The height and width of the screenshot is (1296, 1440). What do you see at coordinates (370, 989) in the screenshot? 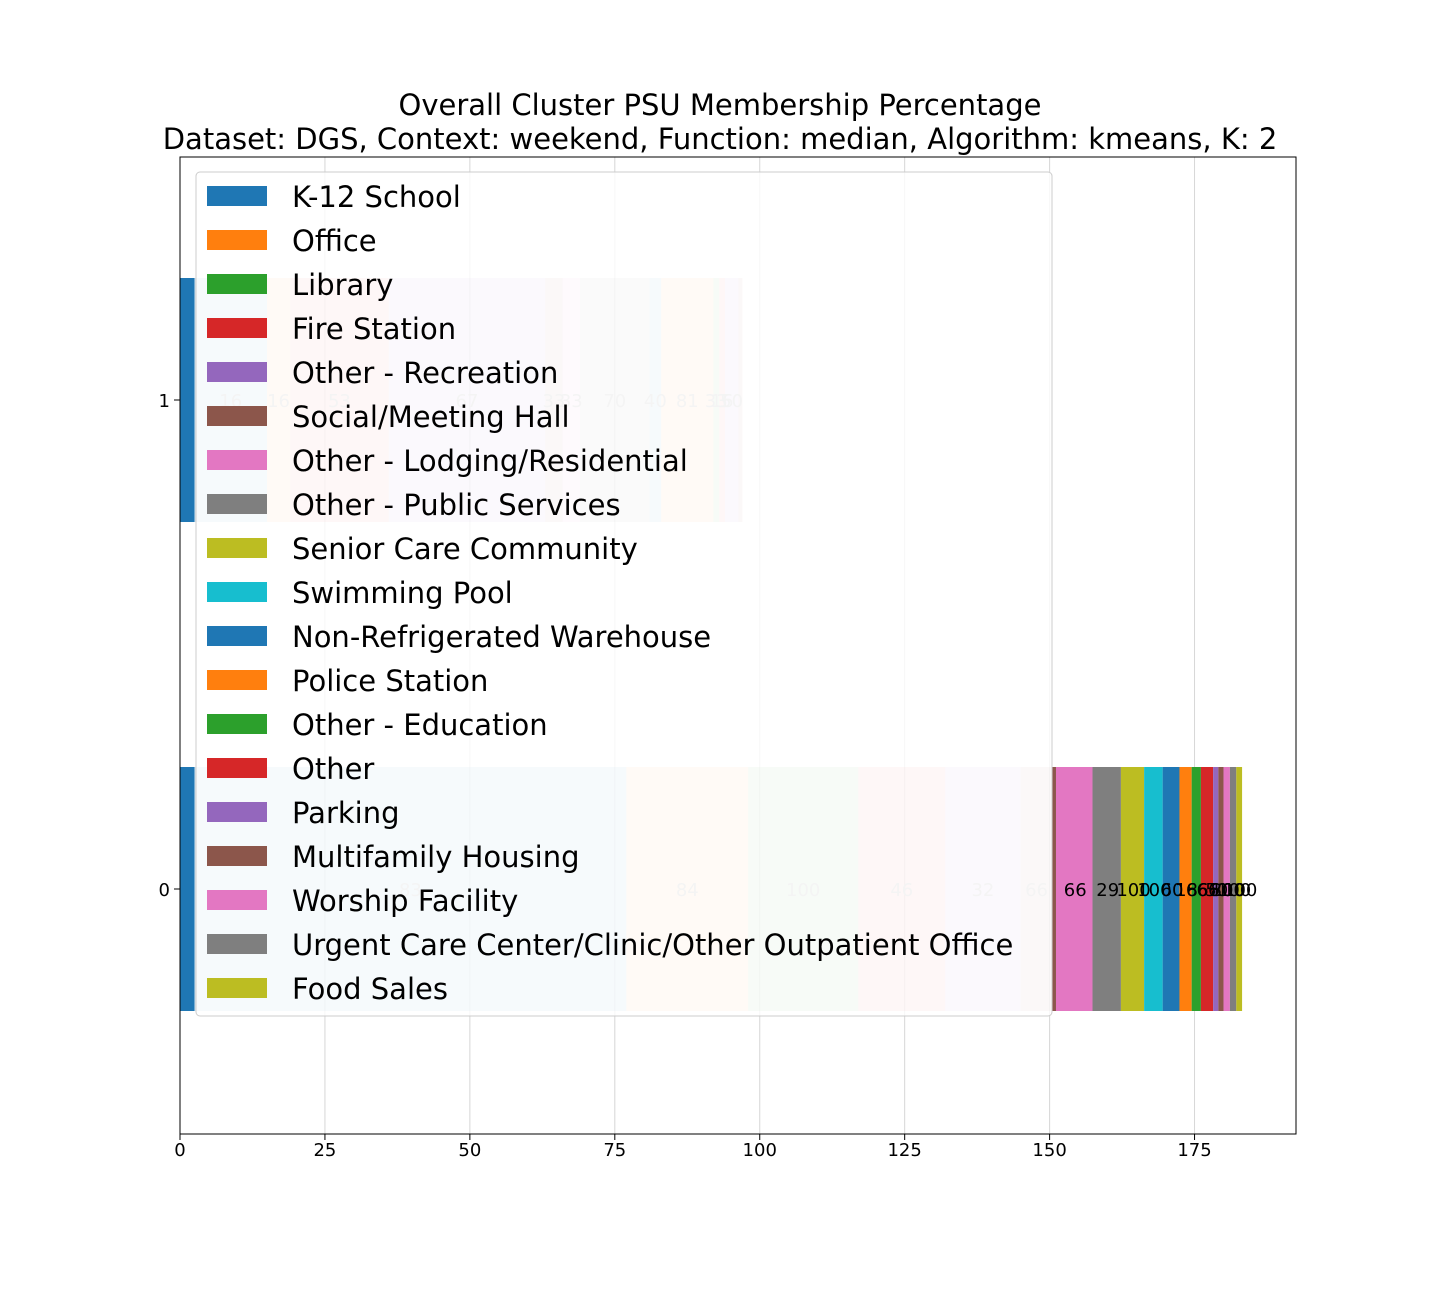
I see `legend-entry-label: Food Sales` at bounding box center [370, 989].